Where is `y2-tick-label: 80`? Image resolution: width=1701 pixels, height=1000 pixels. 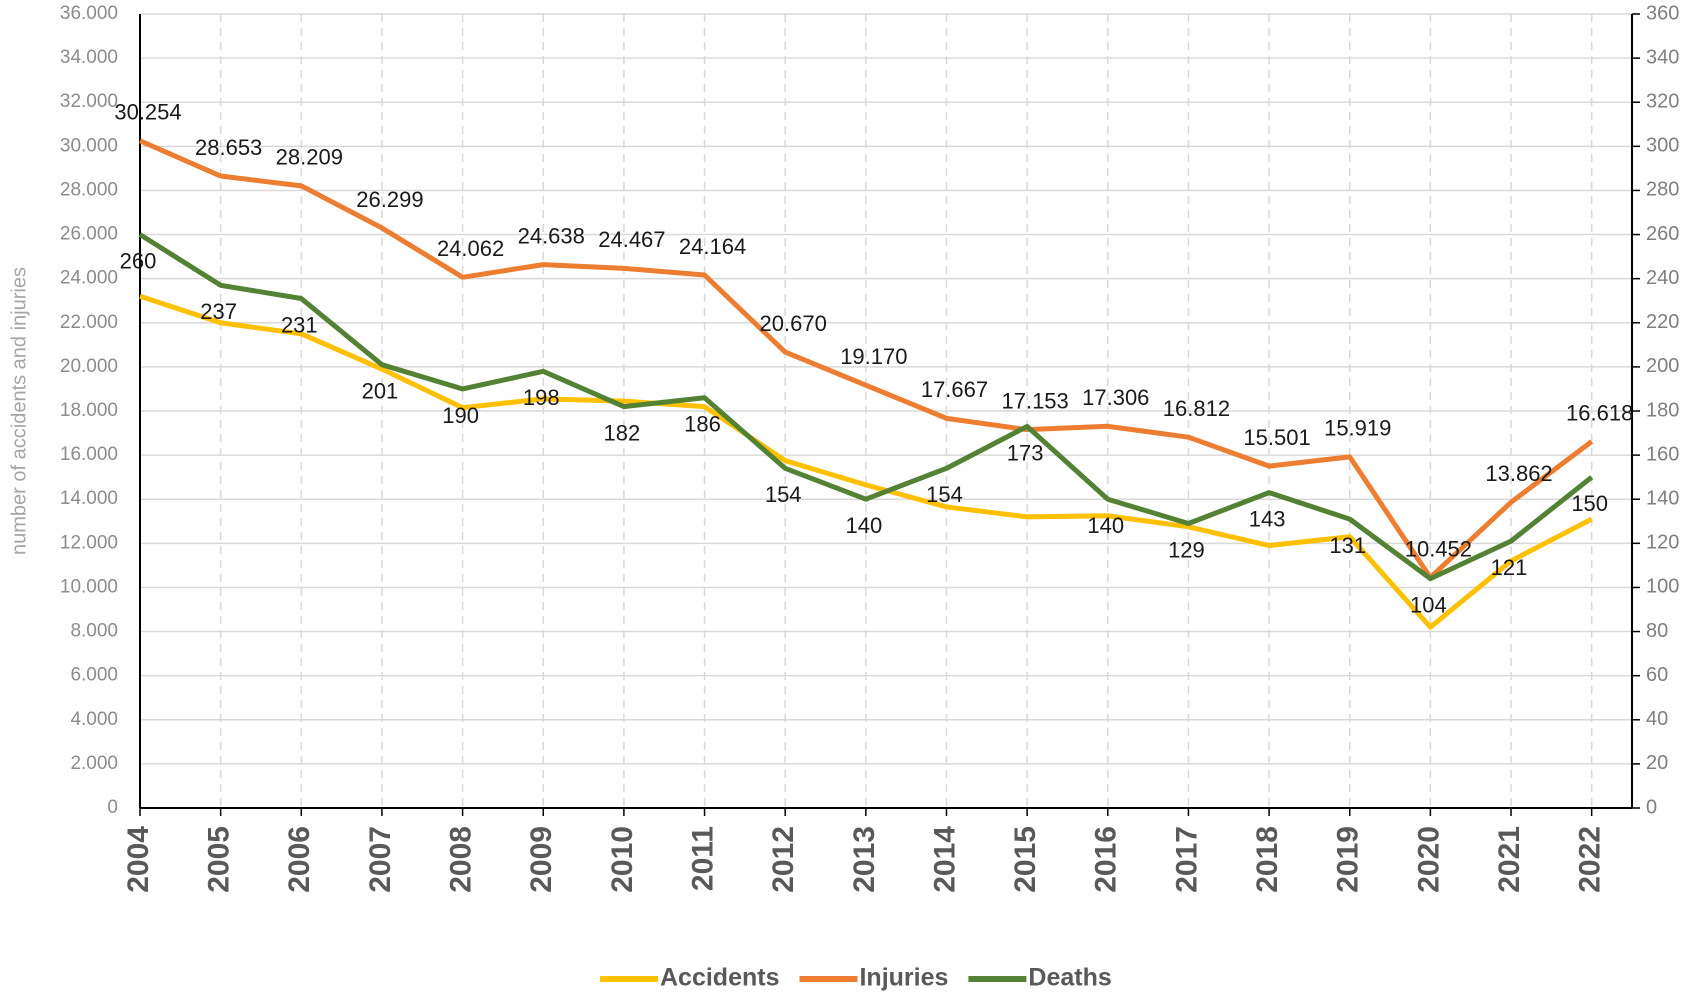 y2-tick-label: 80 is located at coordinates (1657, 631).